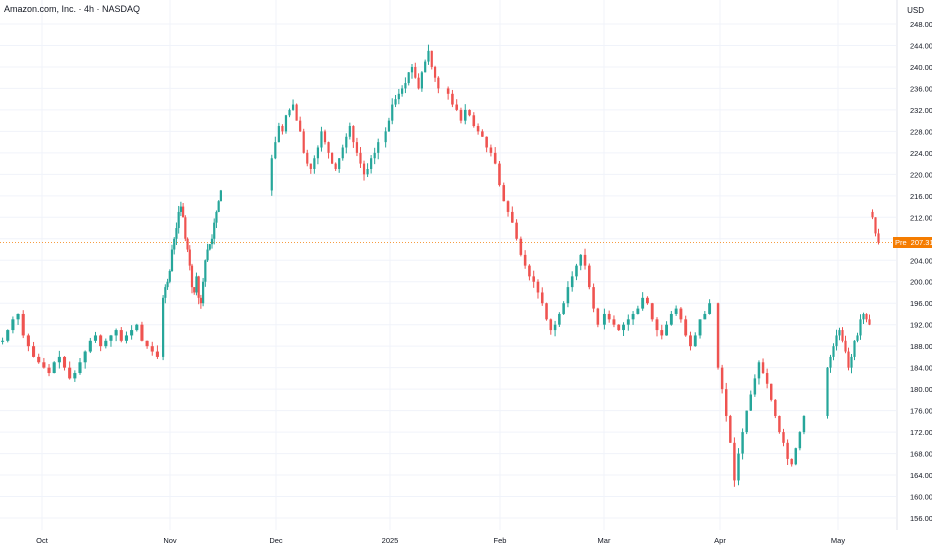  What do you see at coordinates (921, 518) in the screenshot?
I see `y-tick-label: 156.00` at bounding box center [921, 518].